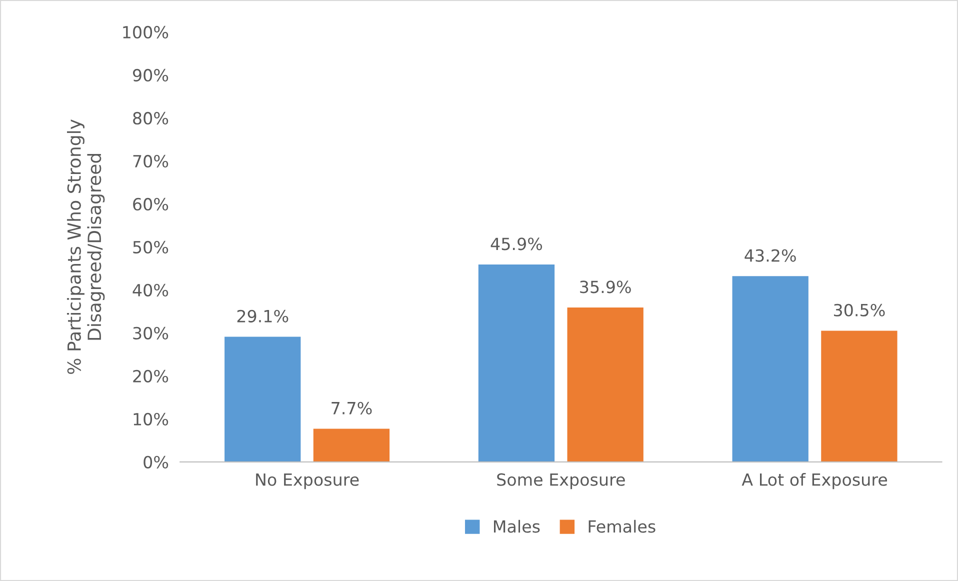 The width and height of the screenshot is (958, 581). What do you see at coordinates (145, 32) in the screenshot?
I see `y-tick-label: 100%` at bounding box center [145, 32].